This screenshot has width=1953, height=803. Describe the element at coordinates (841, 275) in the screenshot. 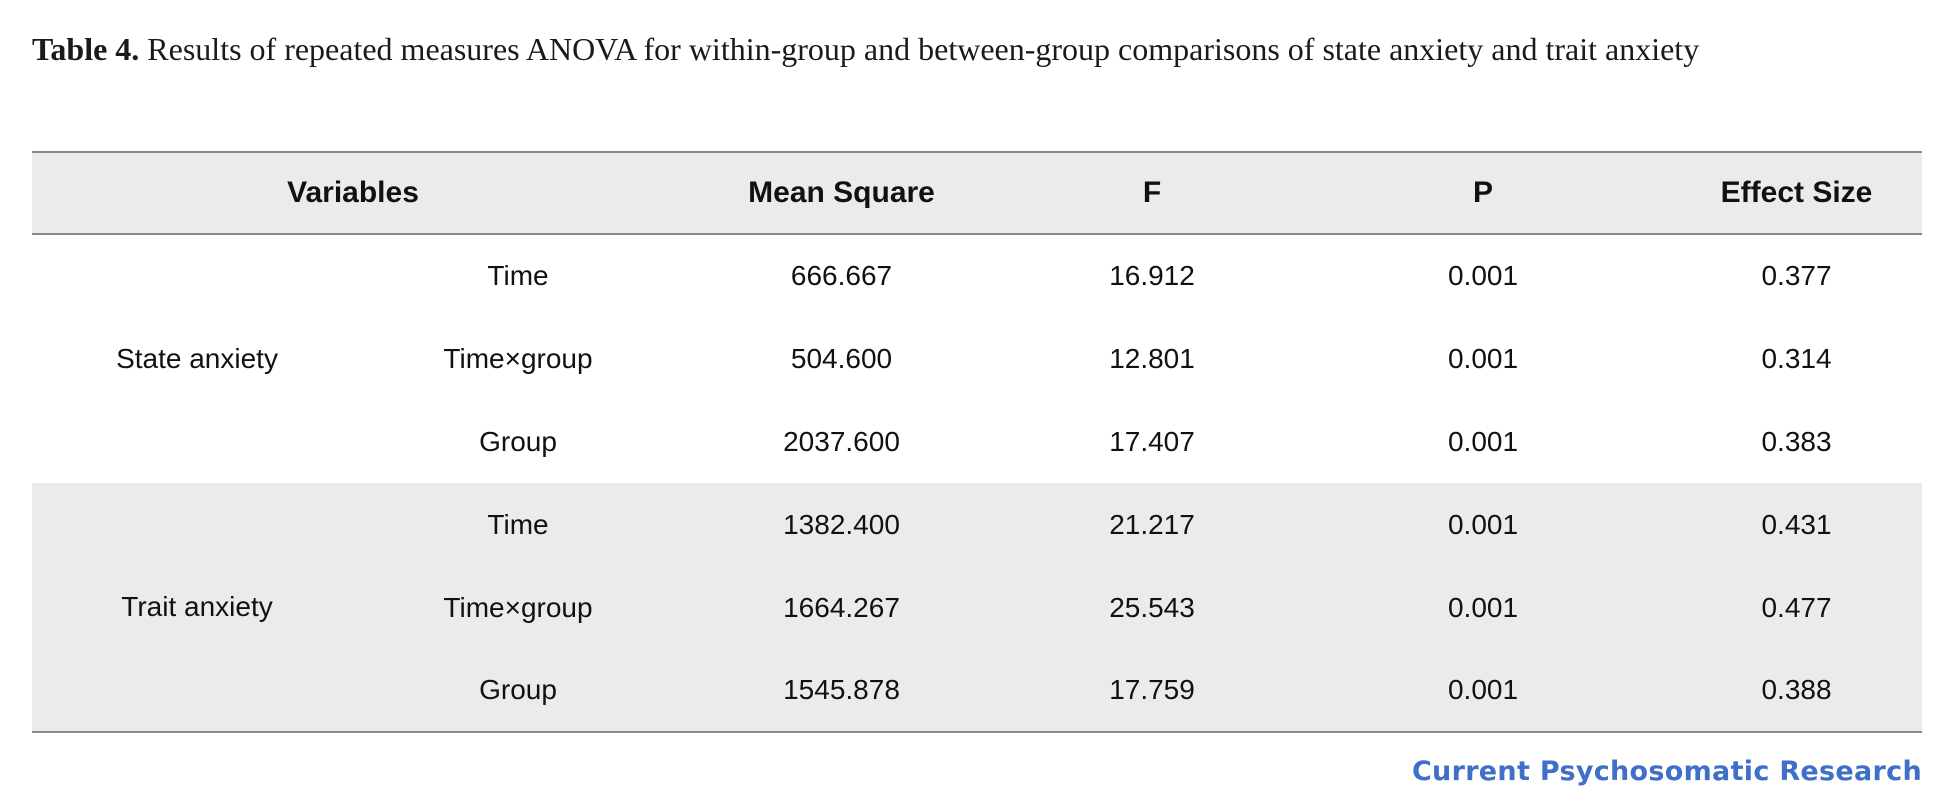

I see `mean-square-cell: 666.667` at that location.